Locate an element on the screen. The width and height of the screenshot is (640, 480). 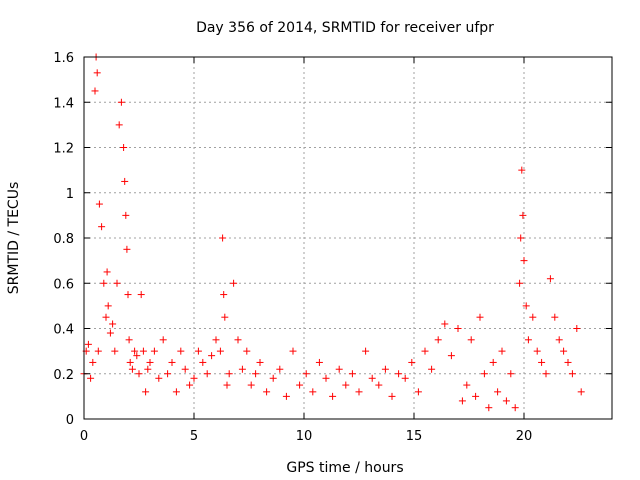
x-tick-label: 20 is located at coordinates (524, 436).